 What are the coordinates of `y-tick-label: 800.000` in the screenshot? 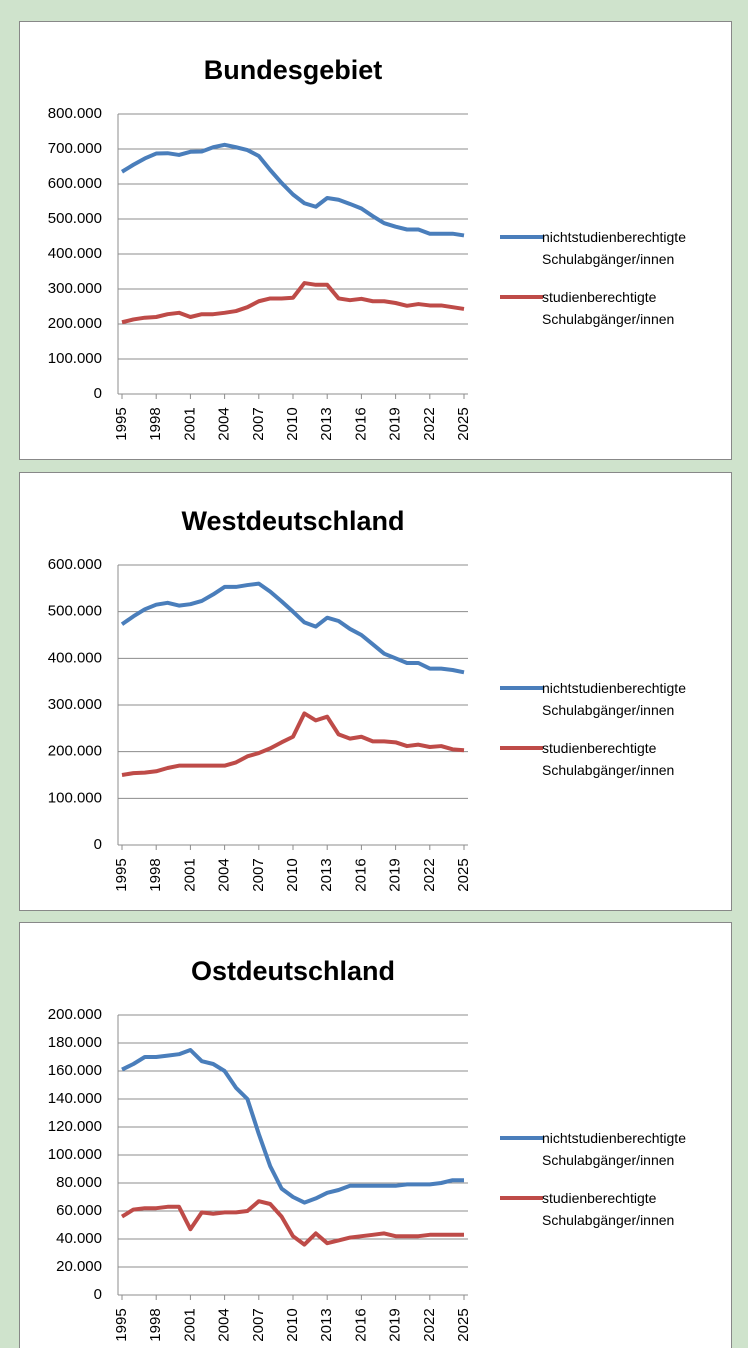 It's located at (75, 113).